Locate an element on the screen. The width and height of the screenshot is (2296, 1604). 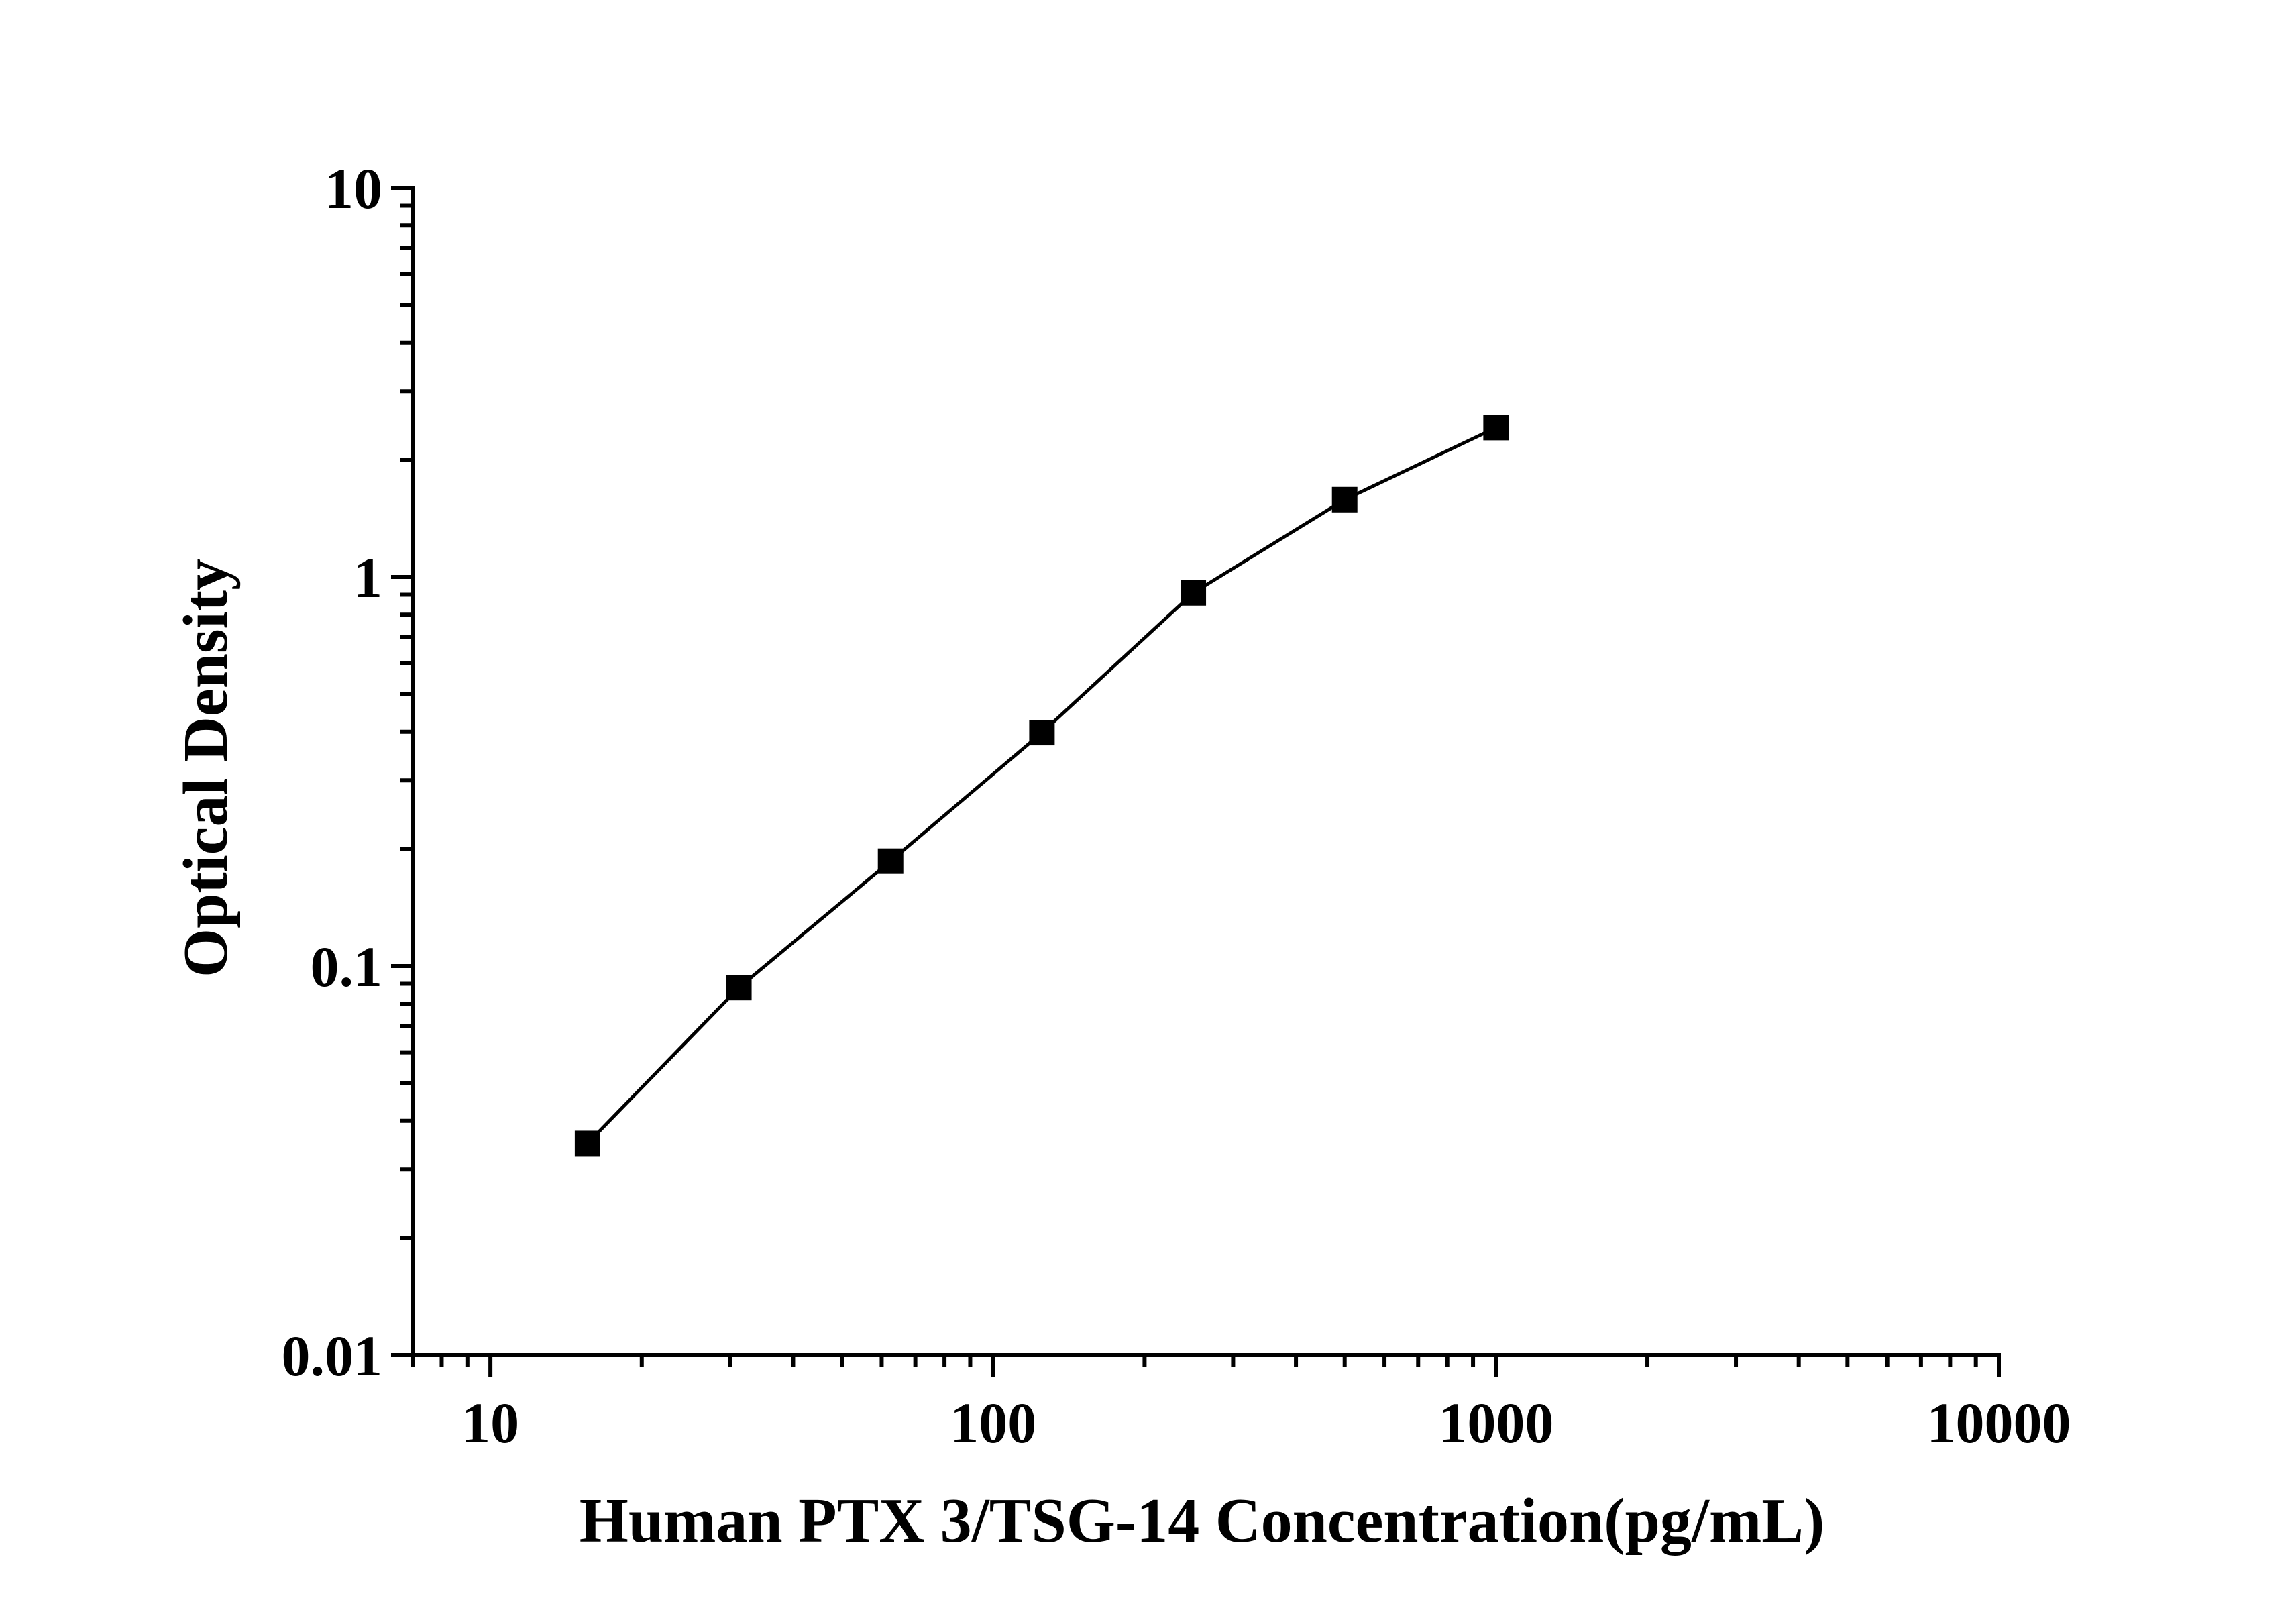
x-axis-title: Human PTX 3/TSG-14 Concentration(pg/mL) is located at coordinates (1202, 1521).